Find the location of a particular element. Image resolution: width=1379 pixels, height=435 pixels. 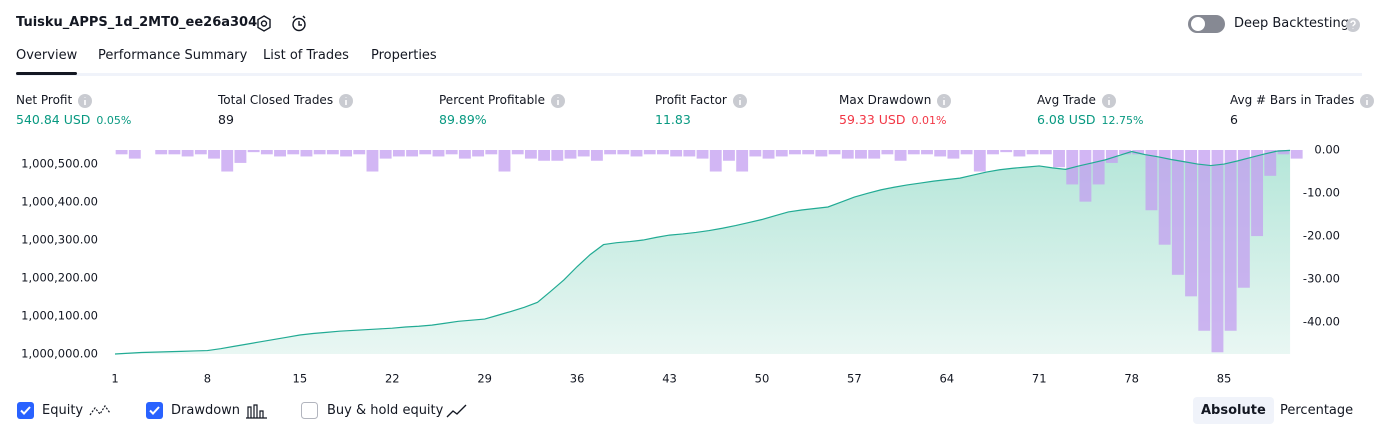

tab: Properties is located at coordinates (404, 55).